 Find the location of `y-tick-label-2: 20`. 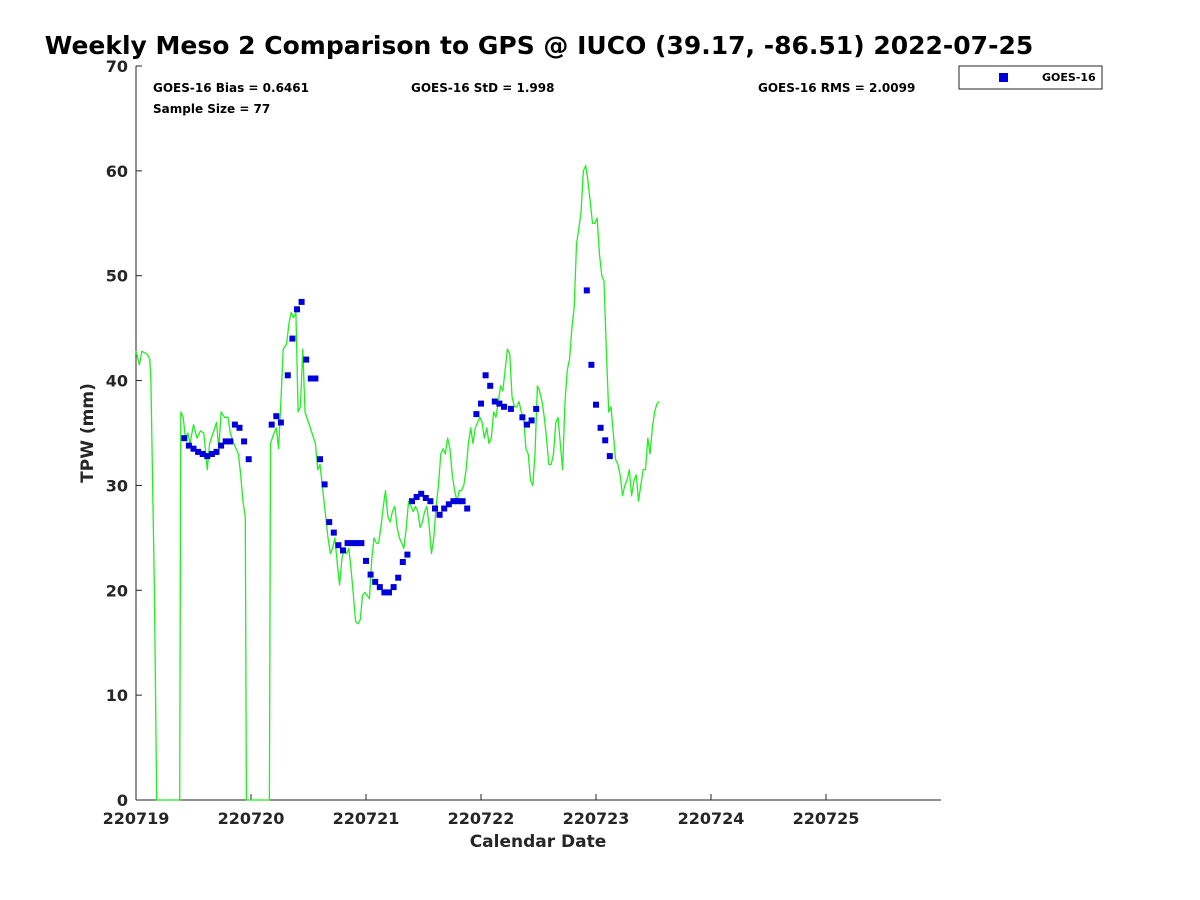

y-tick-label-2: 20 is located at coordinates (117, 590).